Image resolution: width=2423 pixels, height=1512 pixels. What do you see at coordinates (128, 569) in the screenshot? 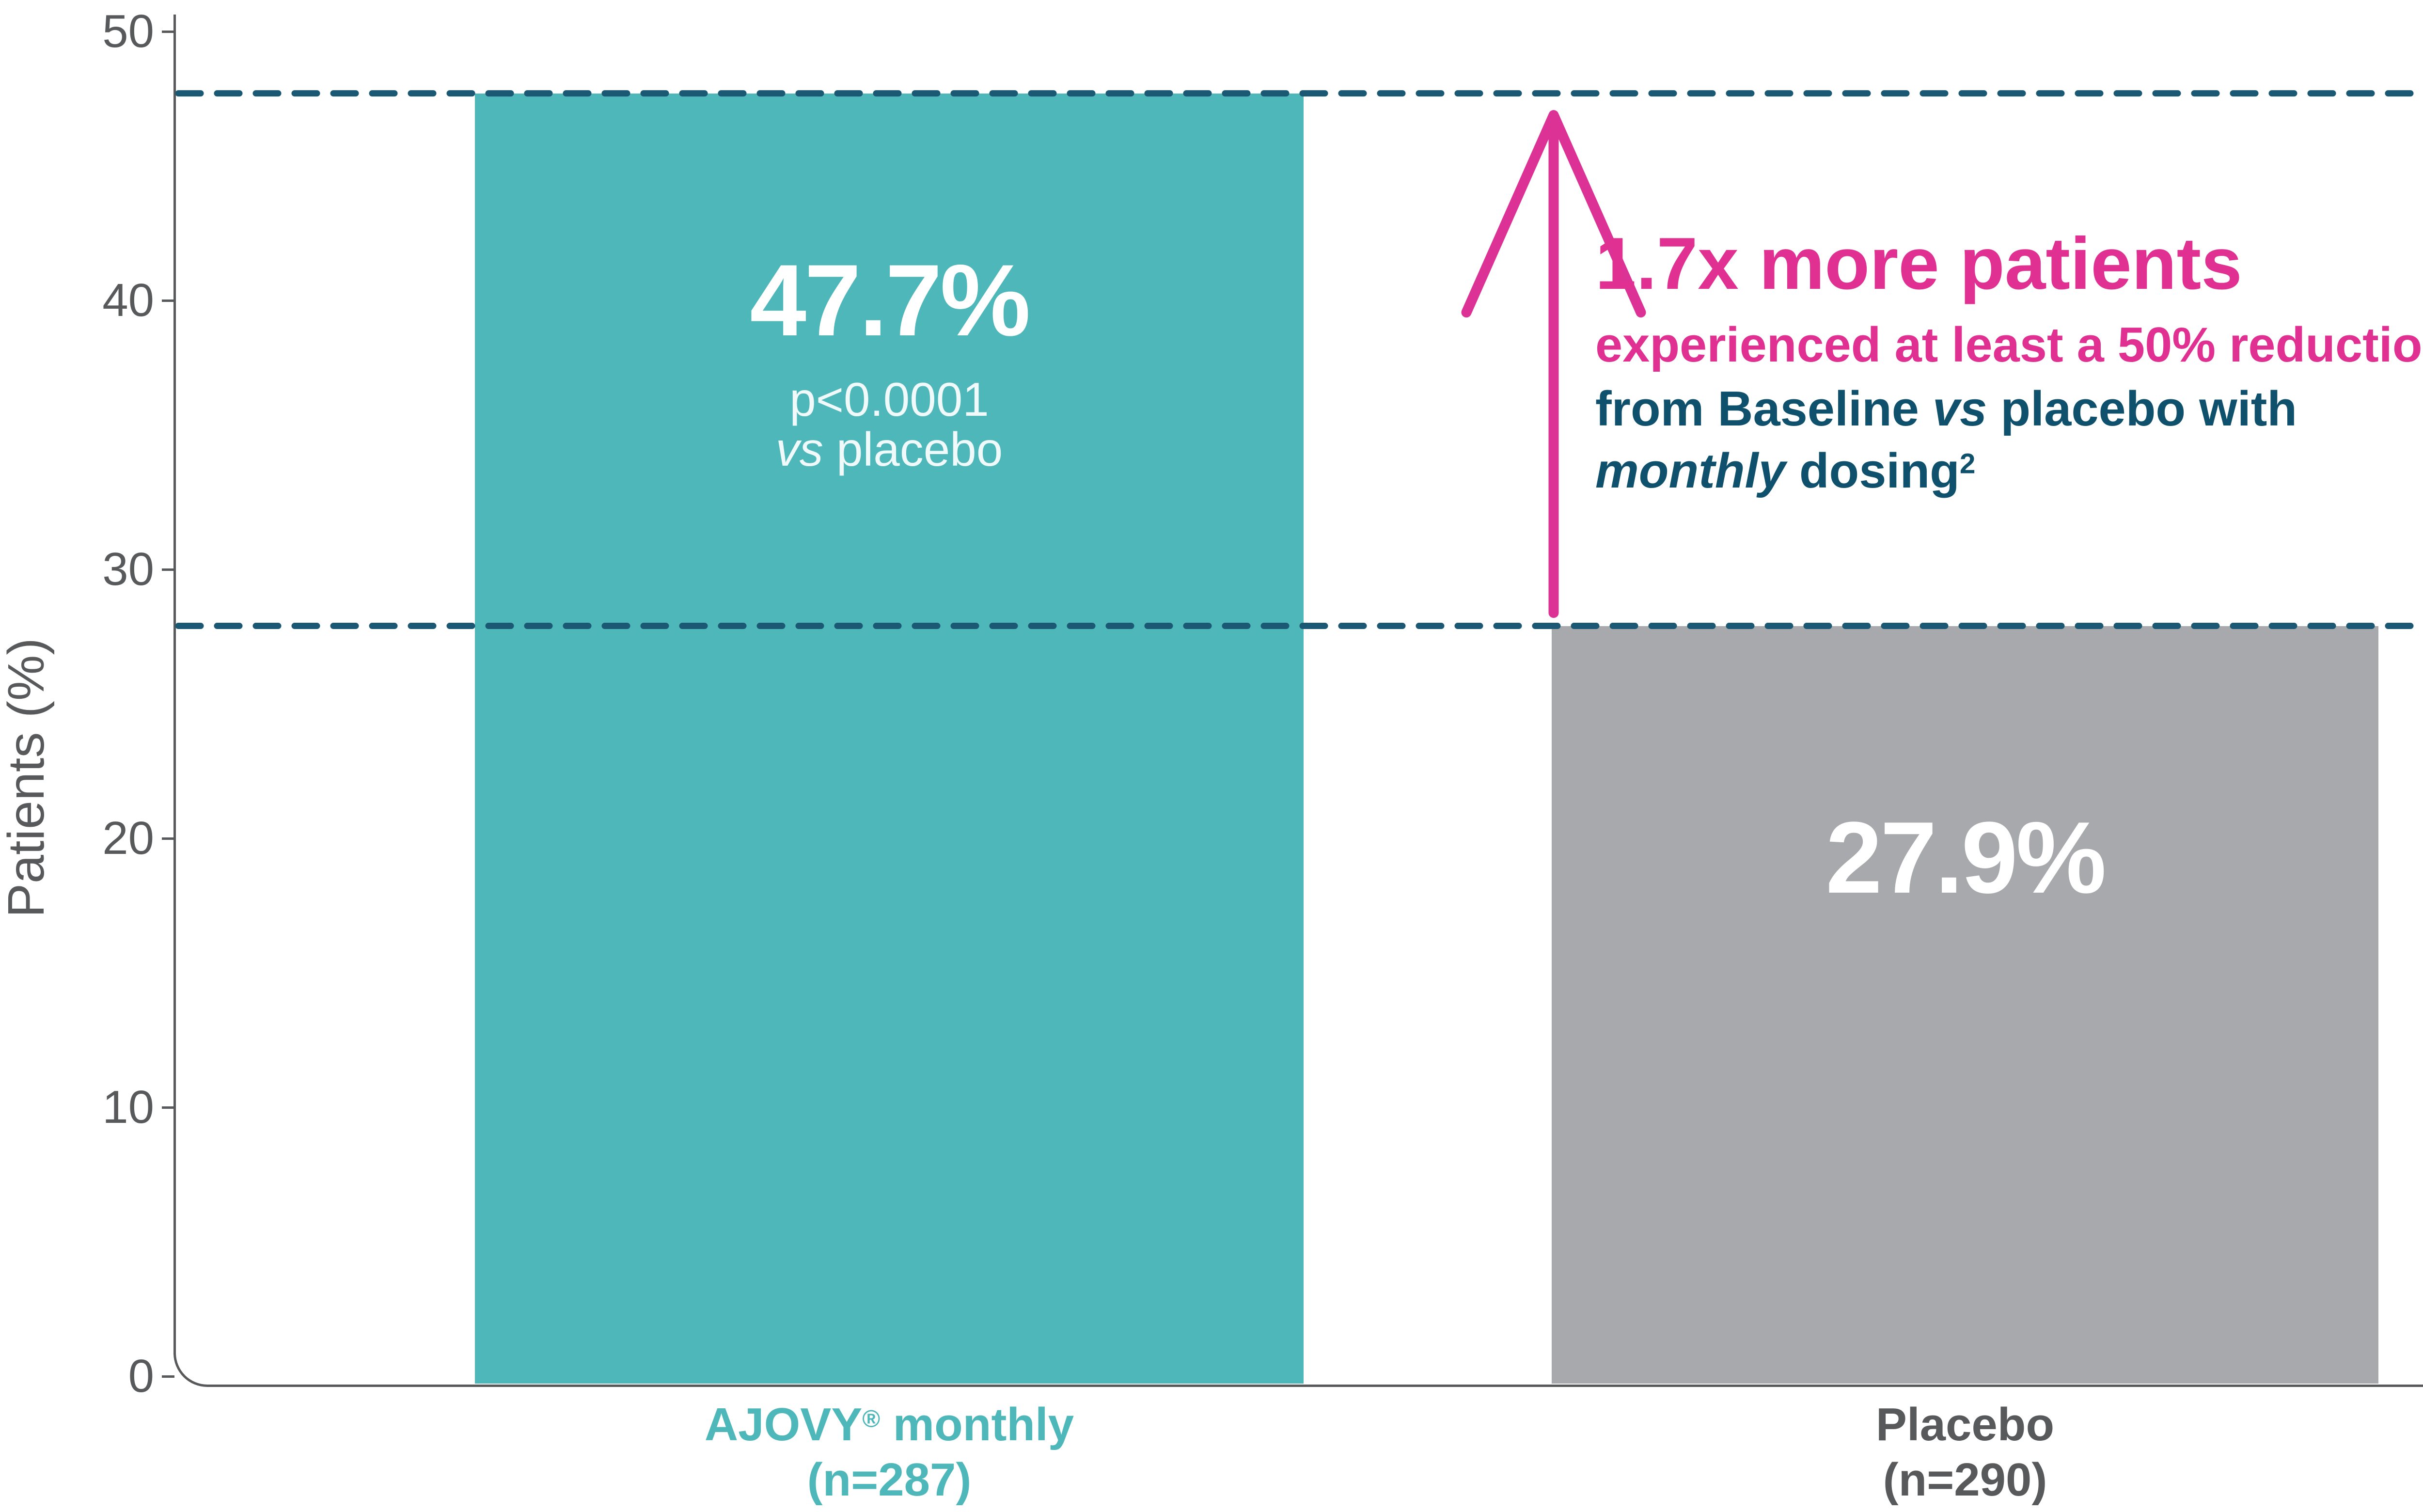
I see `y-tick-label: 30` at bounding box center [128, 569].